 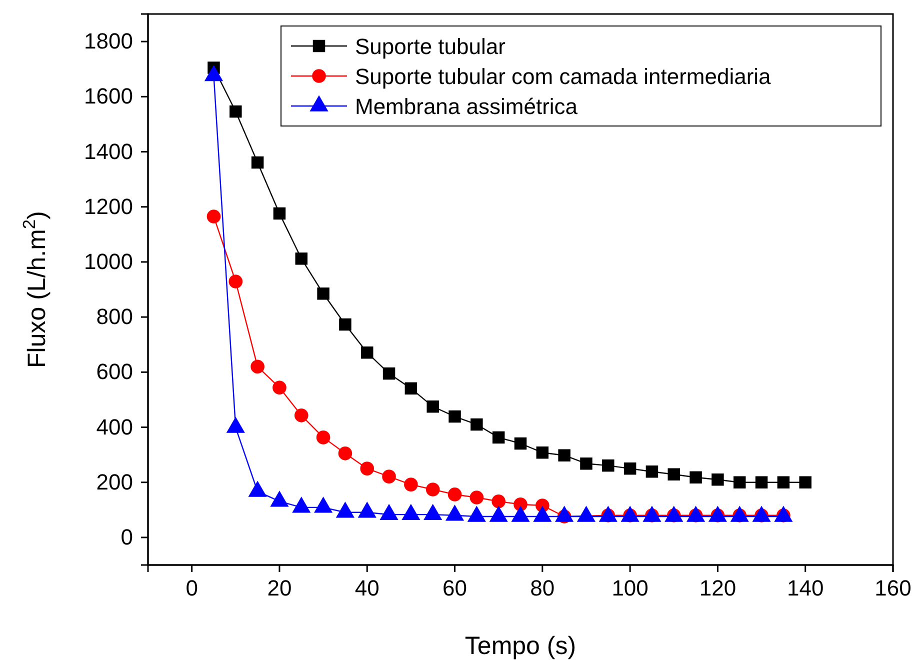 I want to click on y-tick-label: 0, so click(x=126, y=537).